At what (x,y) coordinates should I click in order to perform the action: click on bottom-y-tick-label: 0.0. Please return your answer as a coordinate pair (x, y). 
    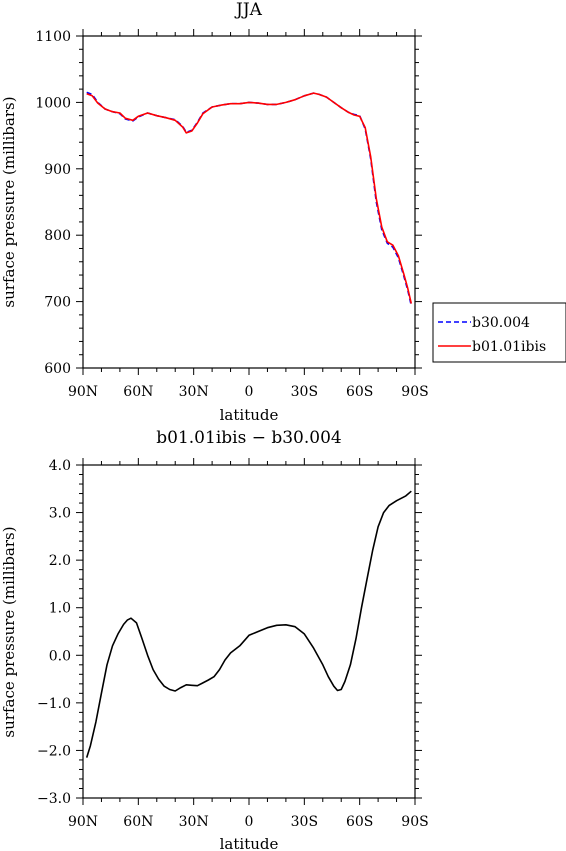
    Looking at the image, I should click on (60, 656).